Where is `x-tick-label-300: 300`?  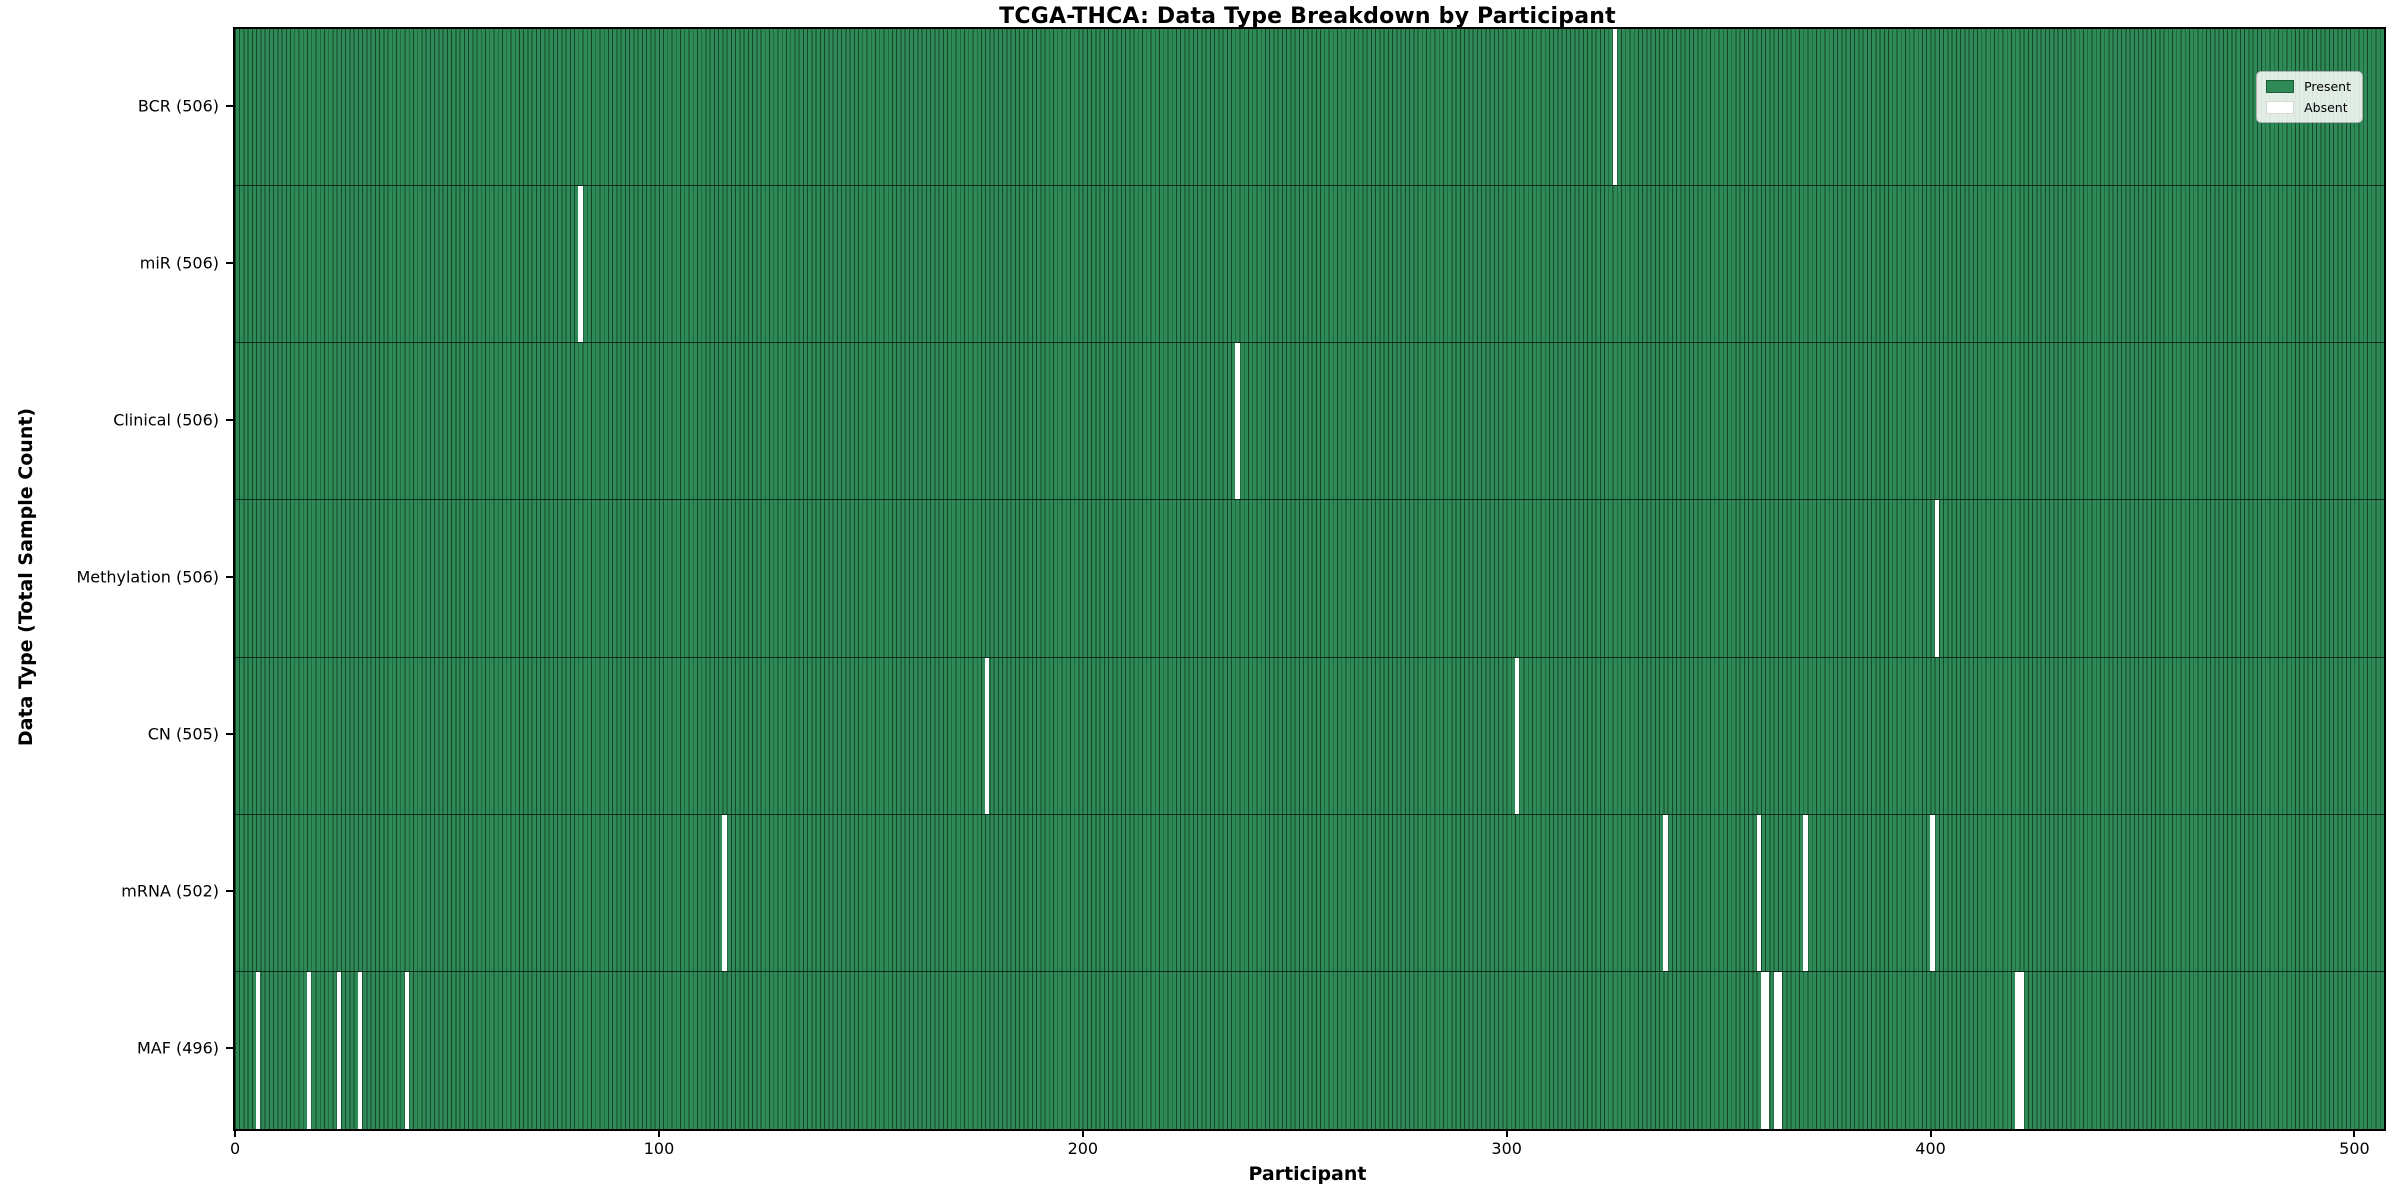 x-tick-label-300: 300 is located at coordinates (1506, 1148).